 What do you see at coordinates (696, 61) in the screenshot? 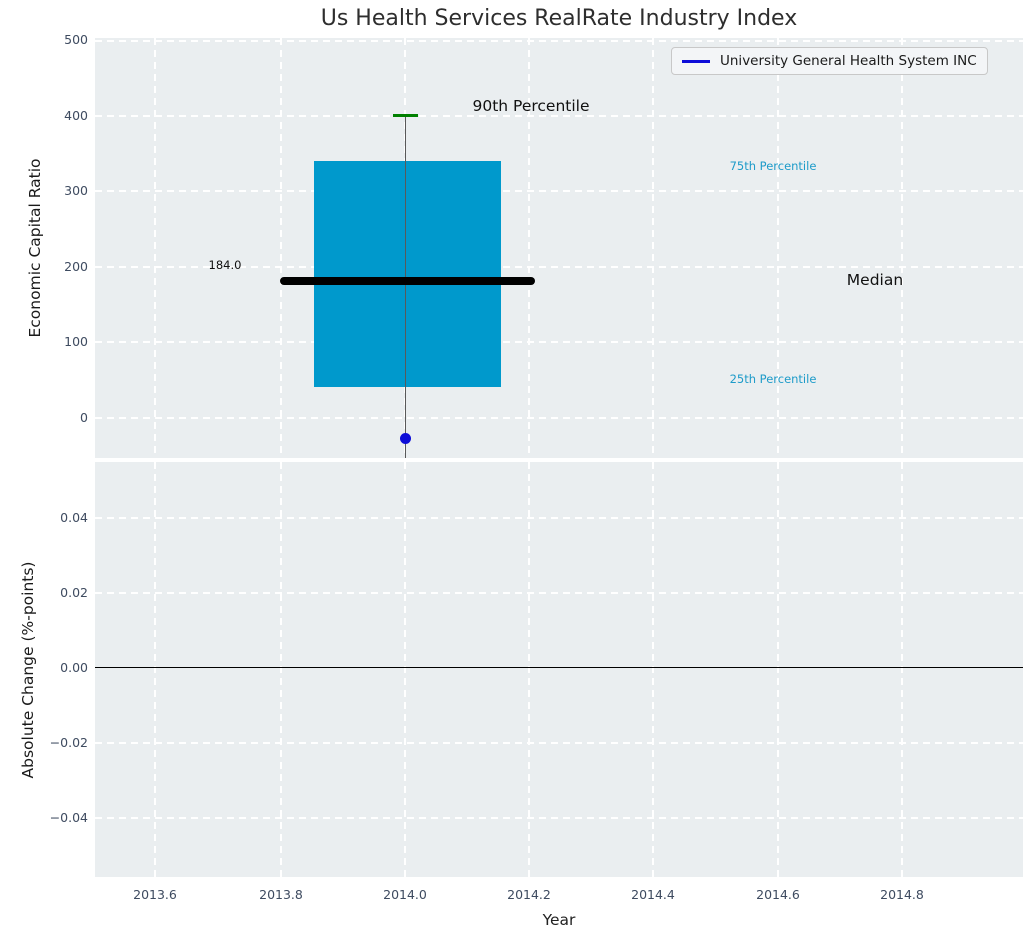
I see `legend-line-sample` at bounding box center [696, 61].